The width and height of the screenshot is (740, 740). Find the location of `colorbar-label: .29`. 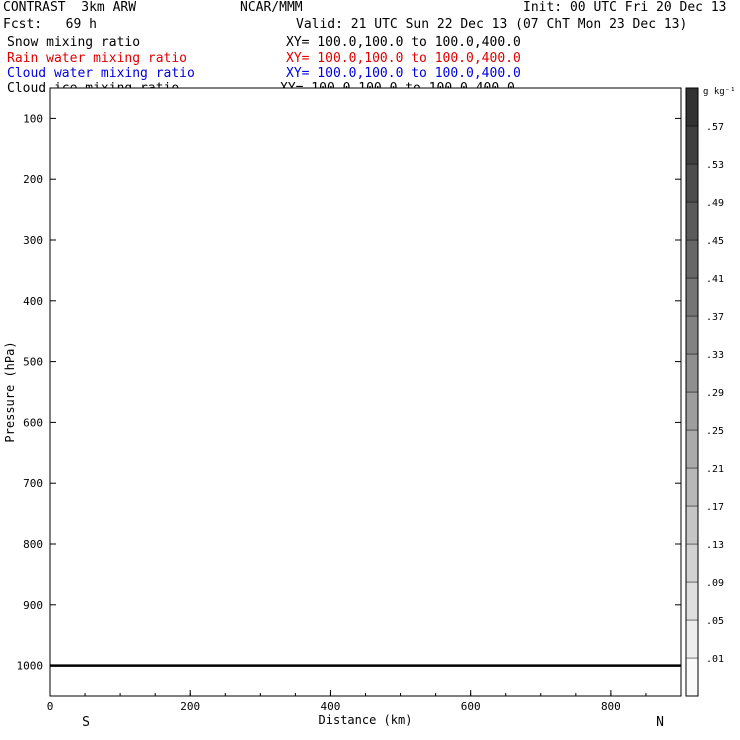

colorbar-label: .29 is located at coordinates (715, 393).